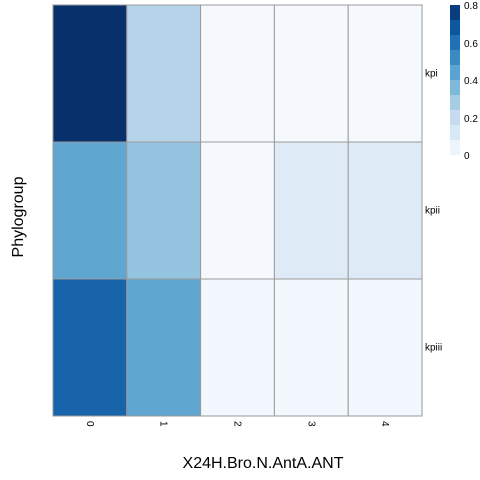 This screenshot has width=480, height=480. Describe the element at coordinates (431, 74) in the screenshot. I see `y-tick-label-kpi: kpi` at that location.